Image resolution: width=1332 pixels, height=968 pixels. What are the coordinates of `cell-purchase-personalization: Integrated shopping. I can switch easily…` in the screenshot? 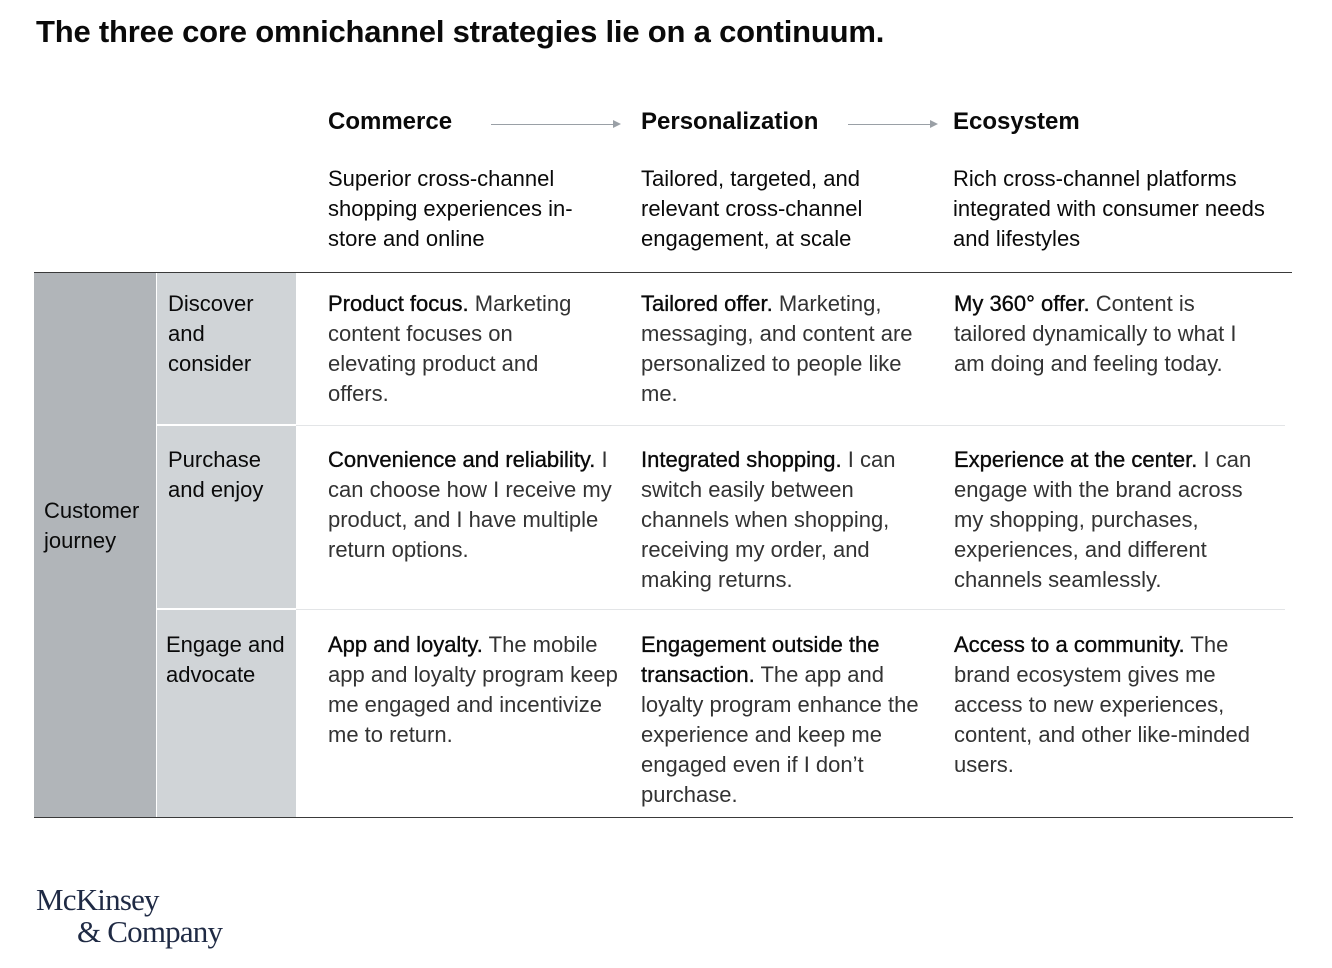 It's located at (768, 519).